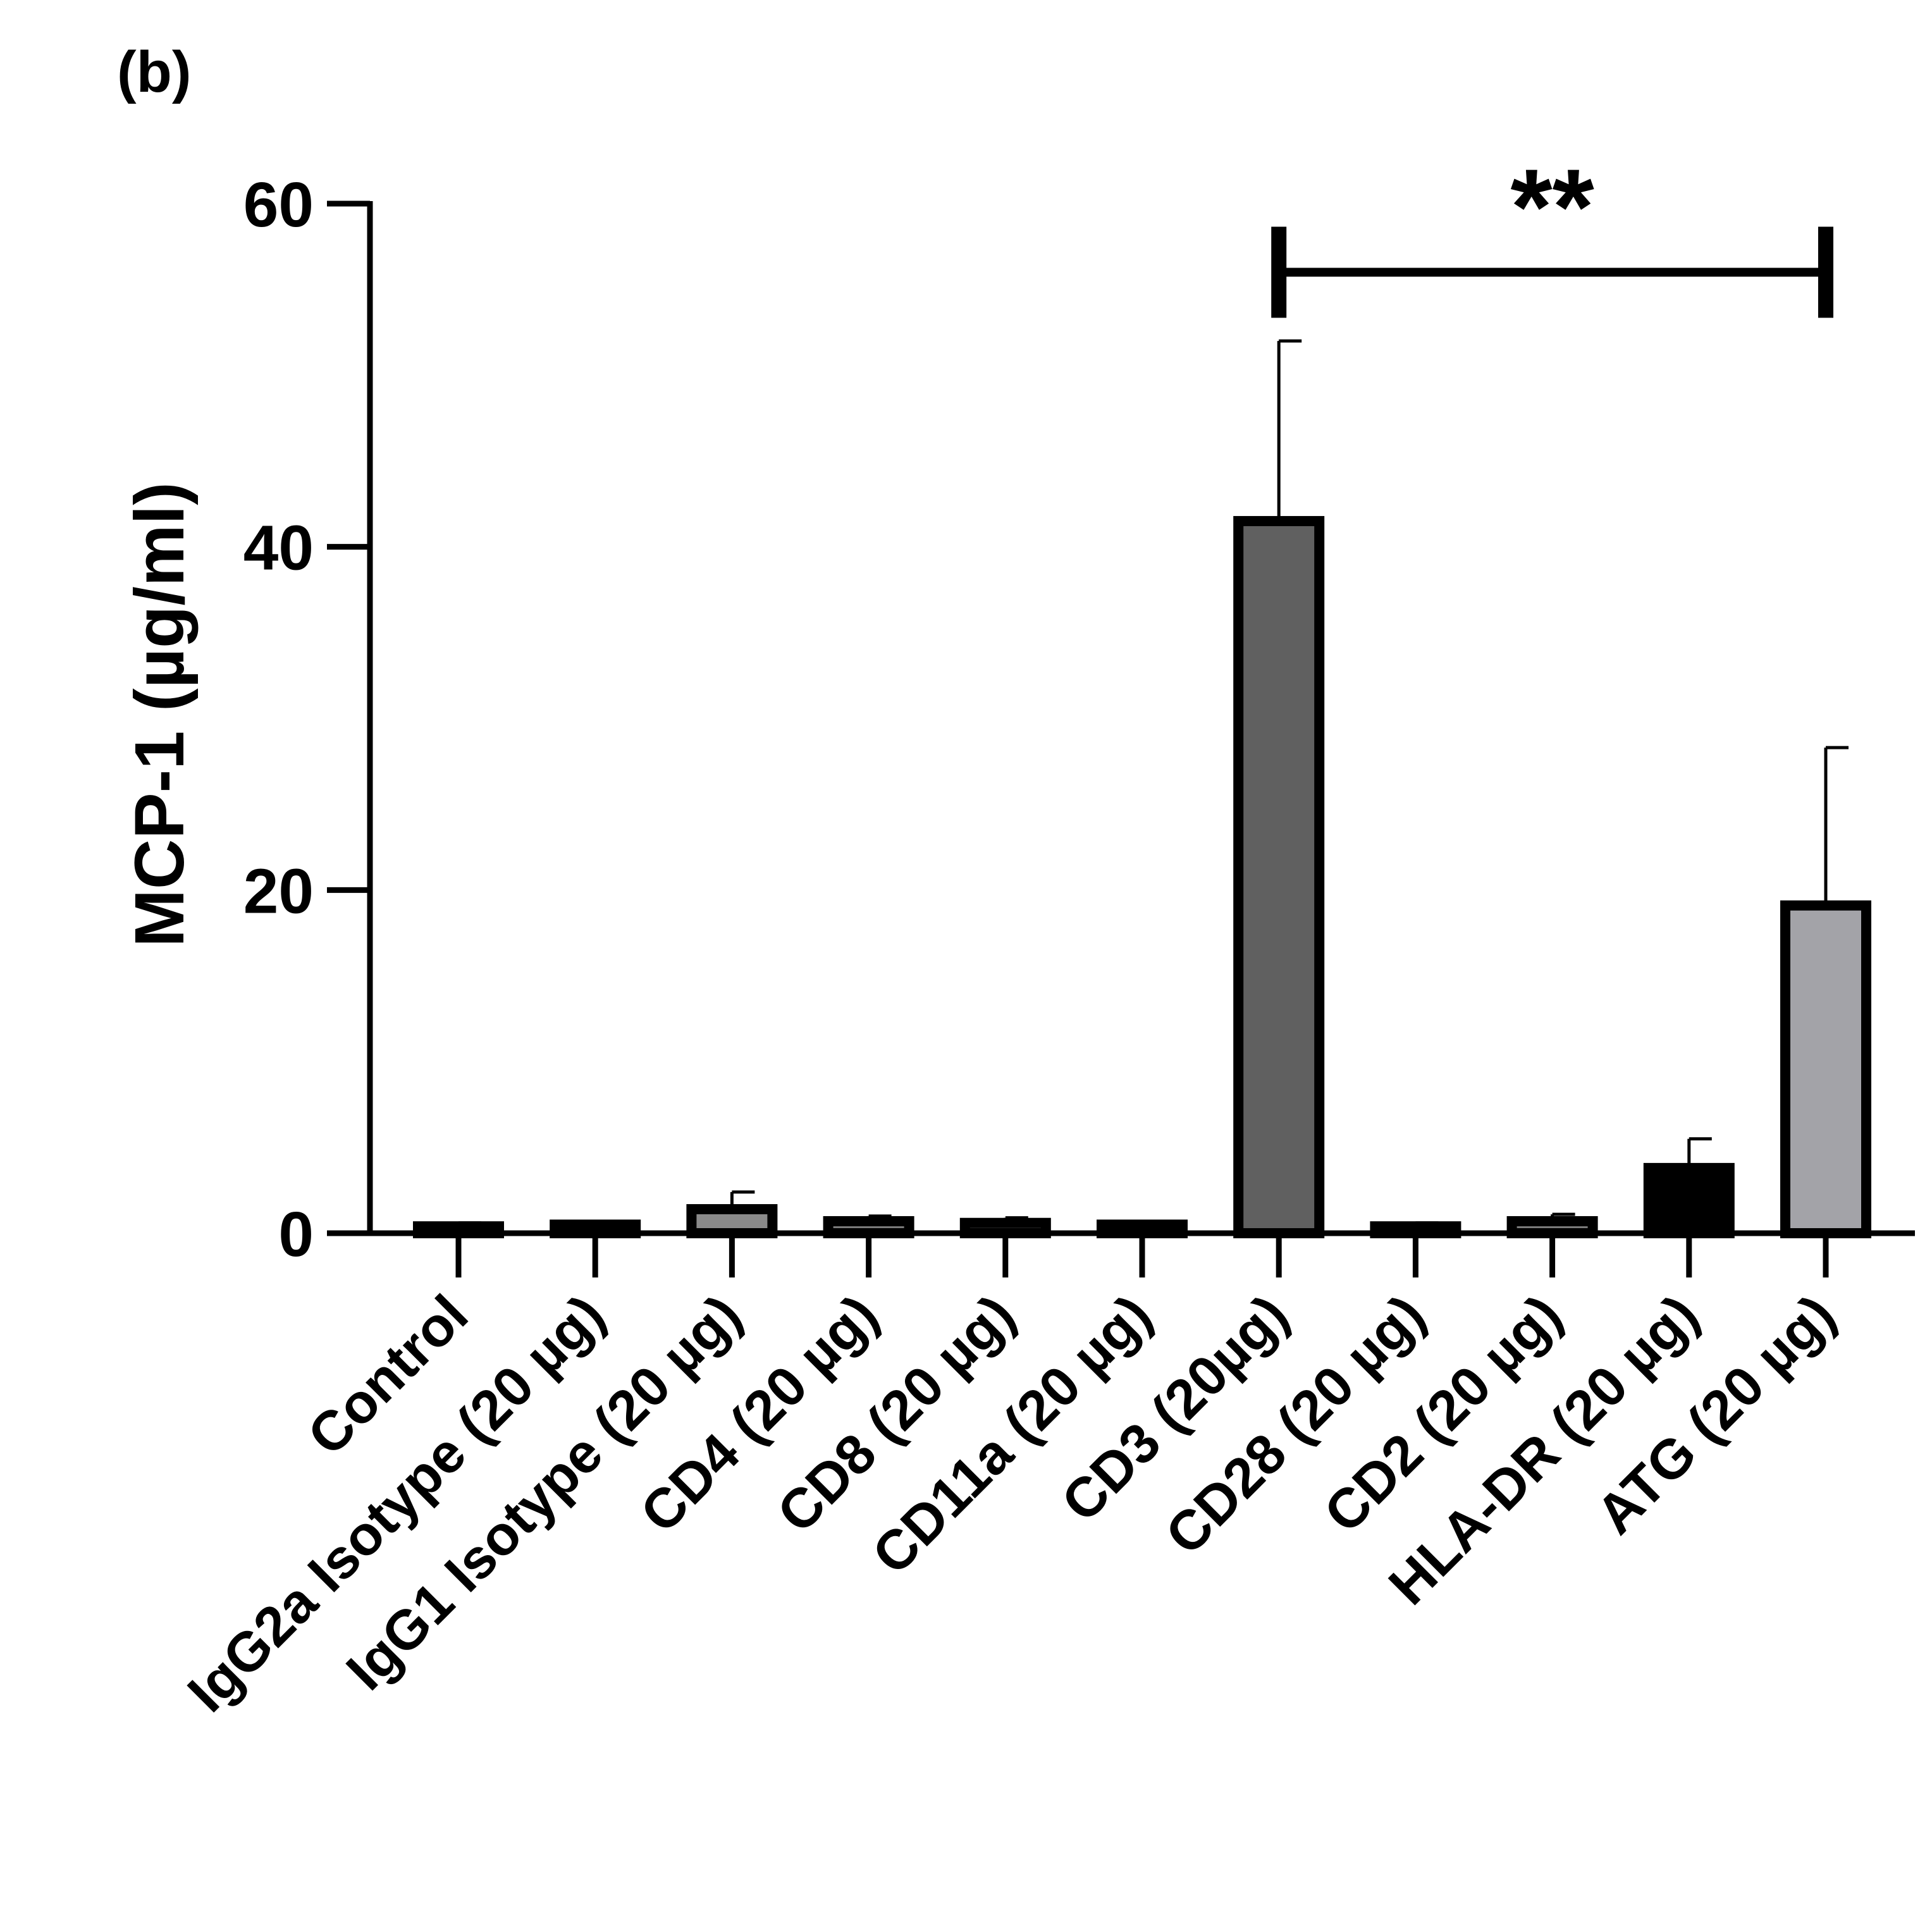 The width and height of the screenshot is (1932, 1908). I want to click on x-tick-label-4: CD8 (20 µg), so click(896, 1413).